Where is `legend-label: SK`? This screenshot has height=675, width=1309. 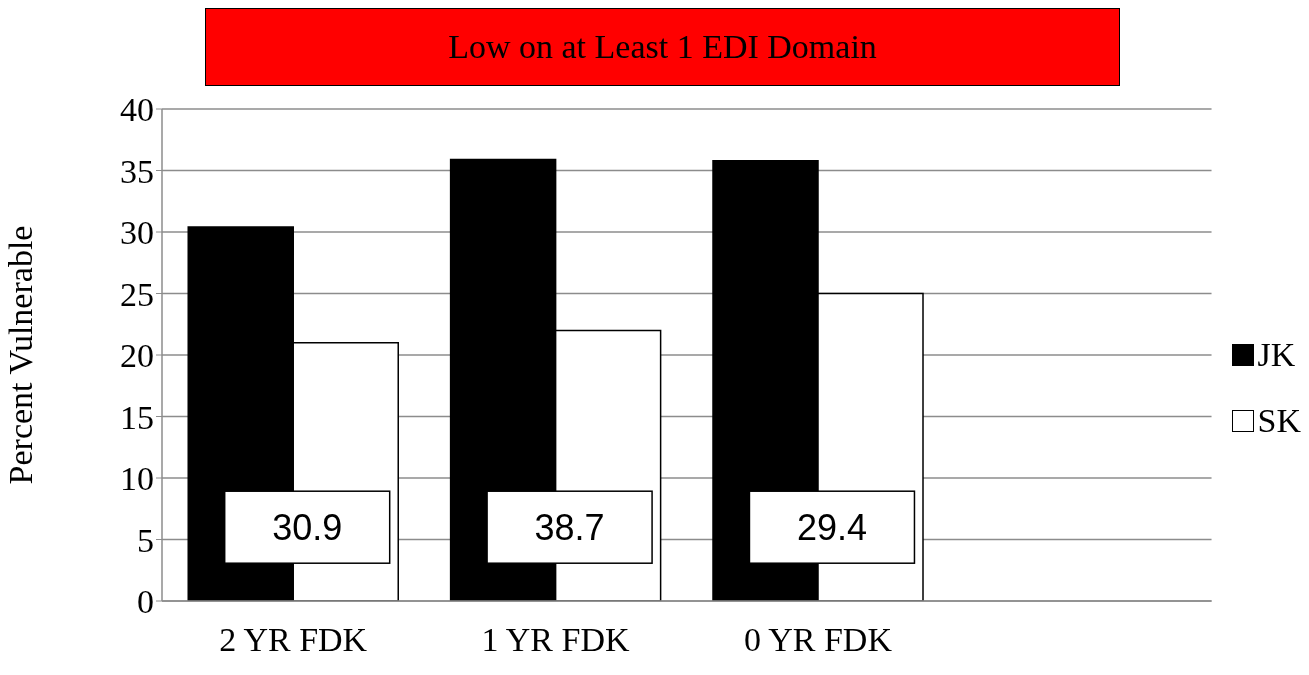 legend-label: SK is located at coordinates (1279, 421).